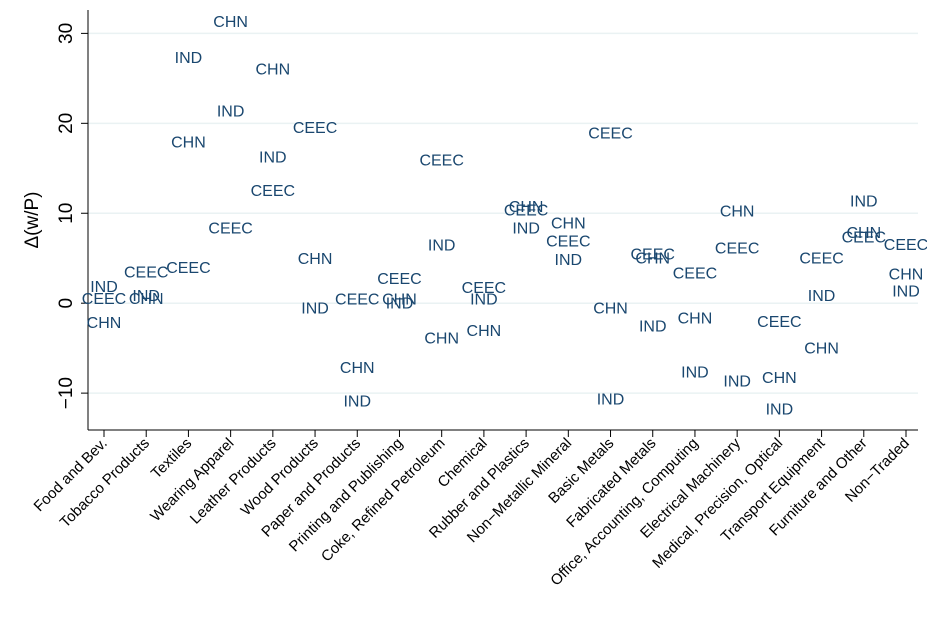 The image size is (927, 630). What do you see at coordinates (66, 123) in the screenshot?
I see `y-tick-label: 20` at bounding box center [66, 123].